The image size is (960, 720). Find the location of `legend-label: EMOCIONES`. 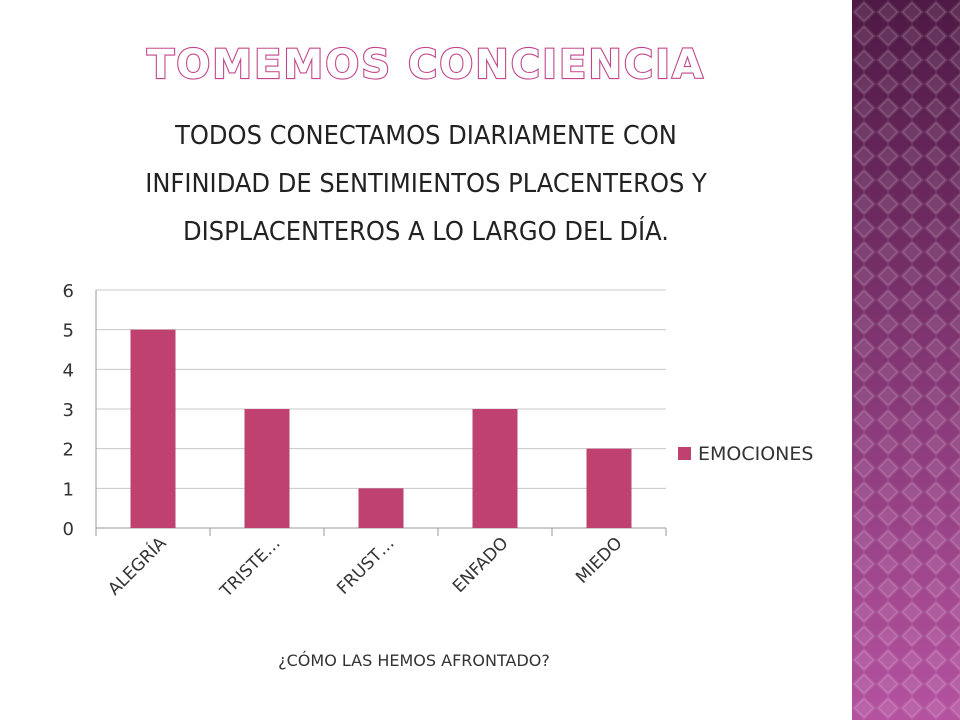

legend-label: EMOCIONES is located at coordinates (755, 454).